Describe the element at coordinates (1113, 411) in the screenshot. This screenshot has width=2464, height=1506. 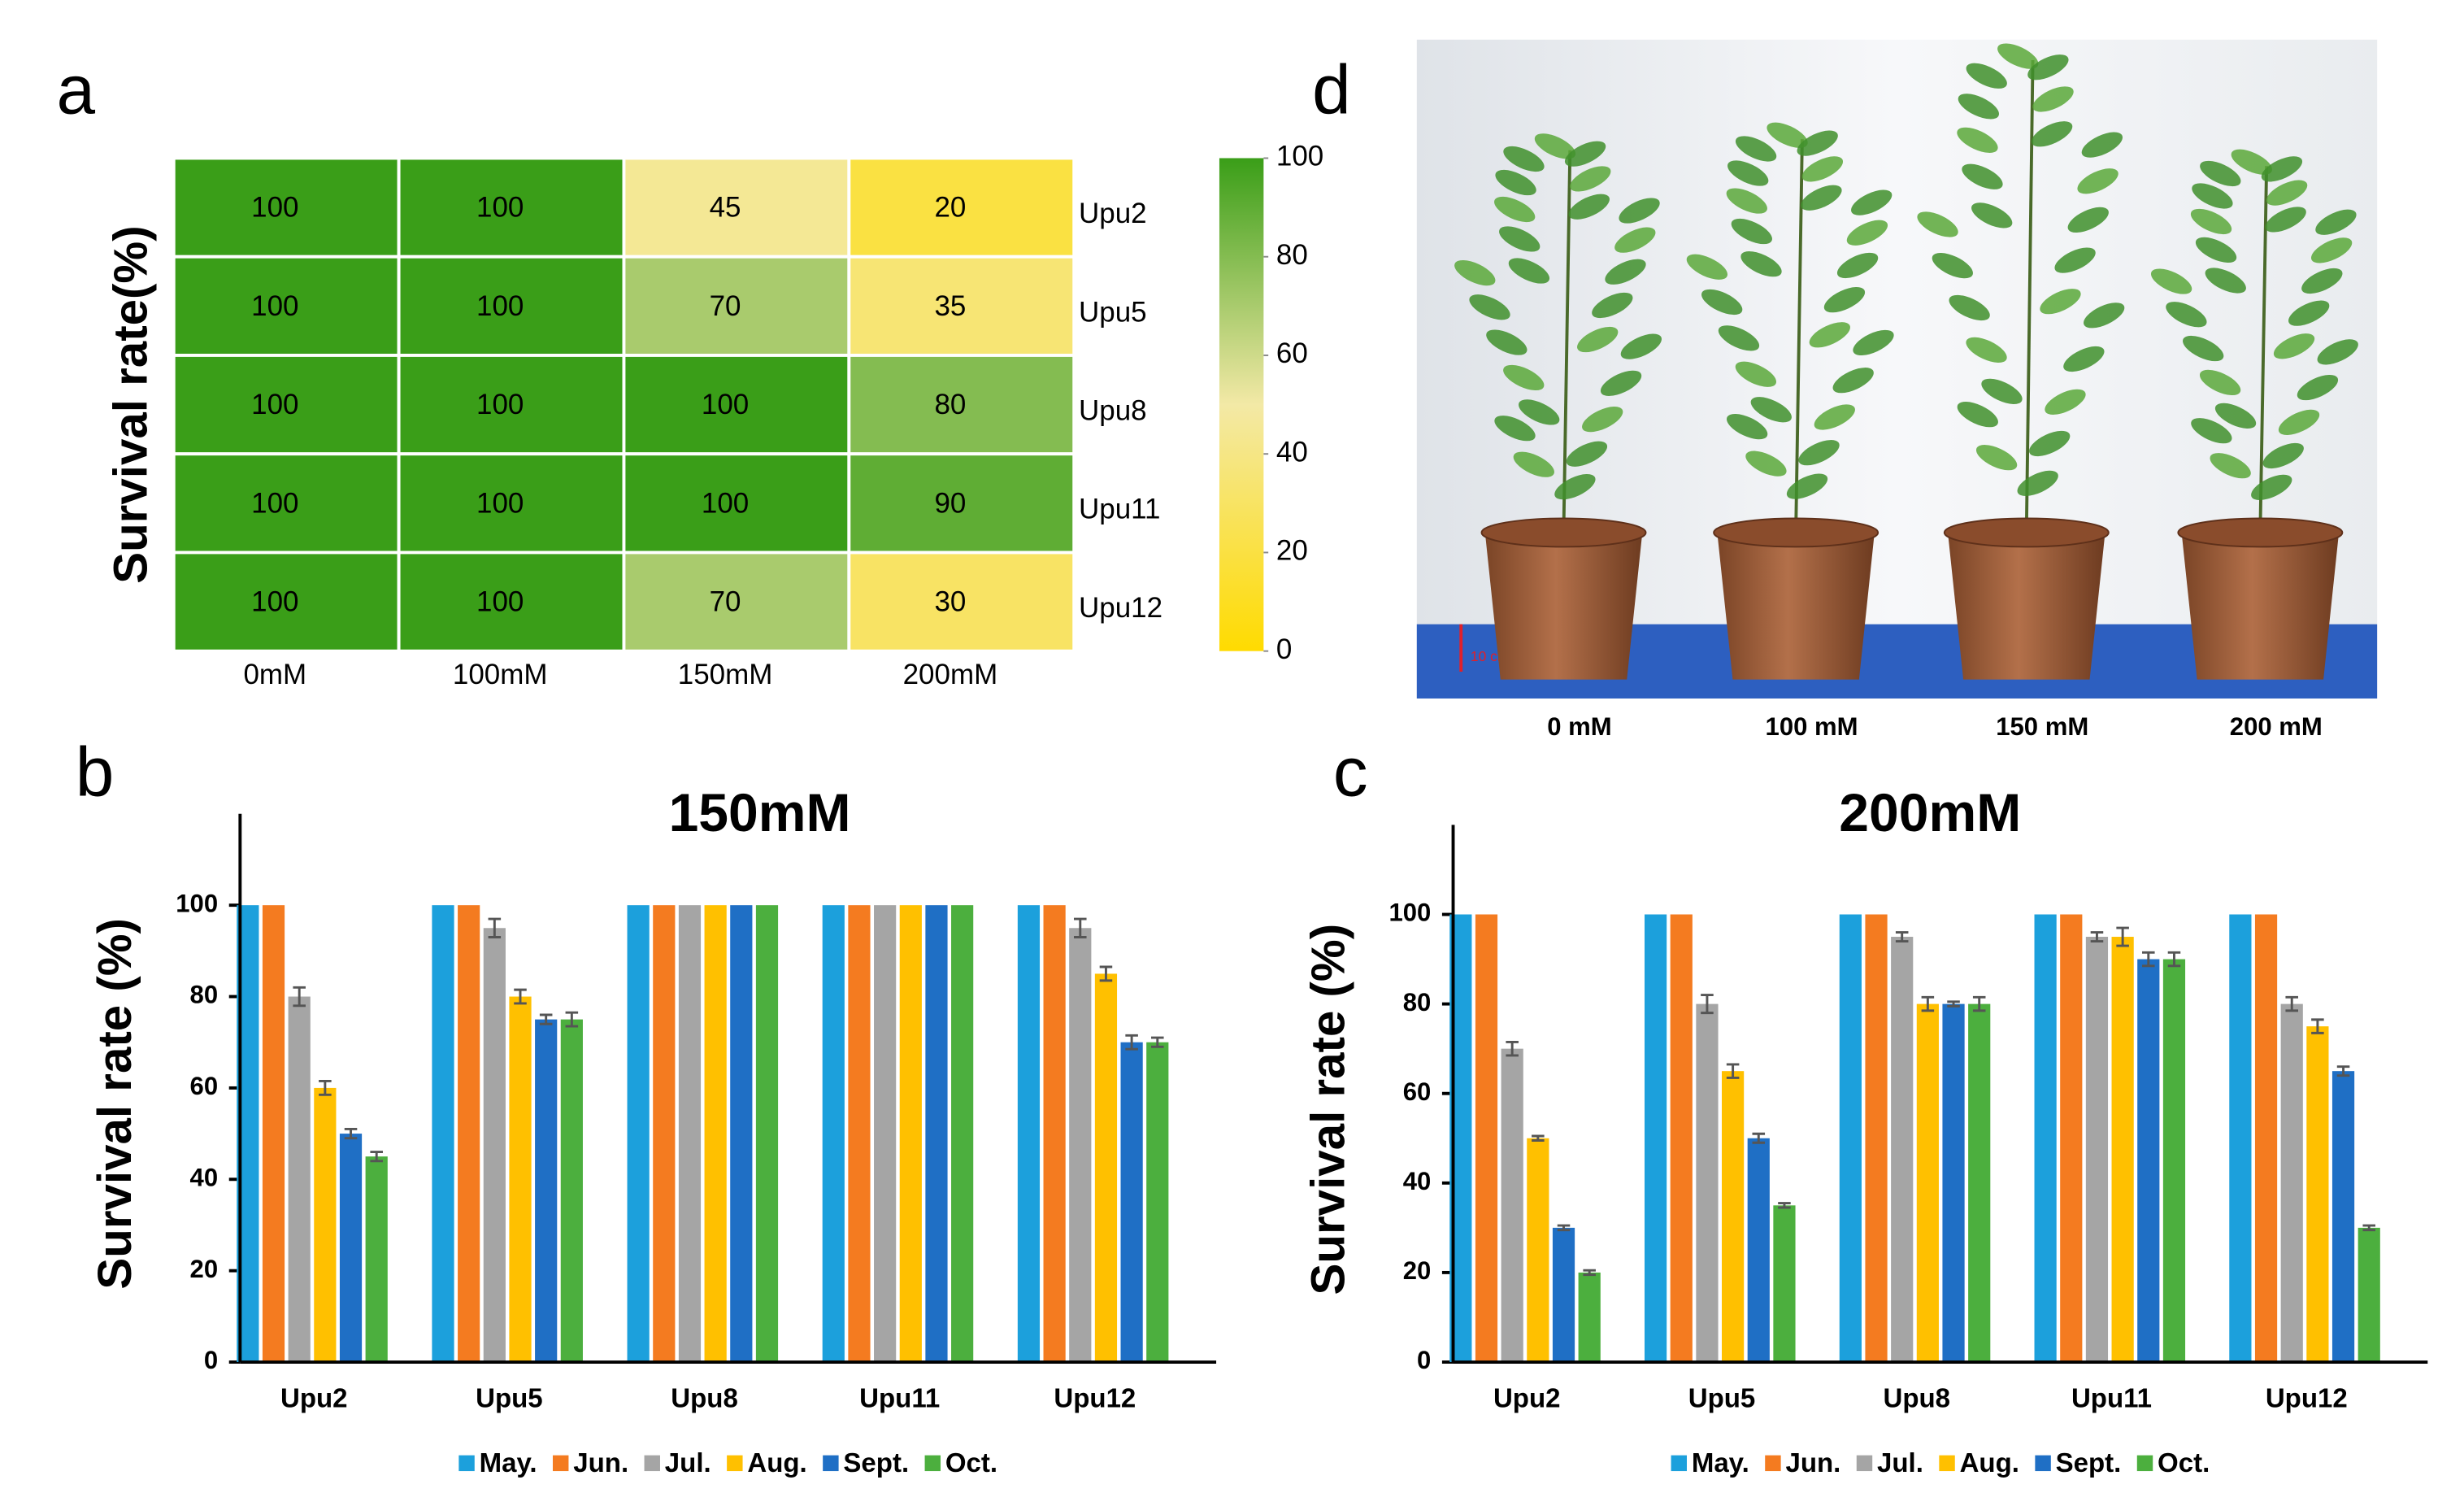
I see `row-label: Upu8` at that location.